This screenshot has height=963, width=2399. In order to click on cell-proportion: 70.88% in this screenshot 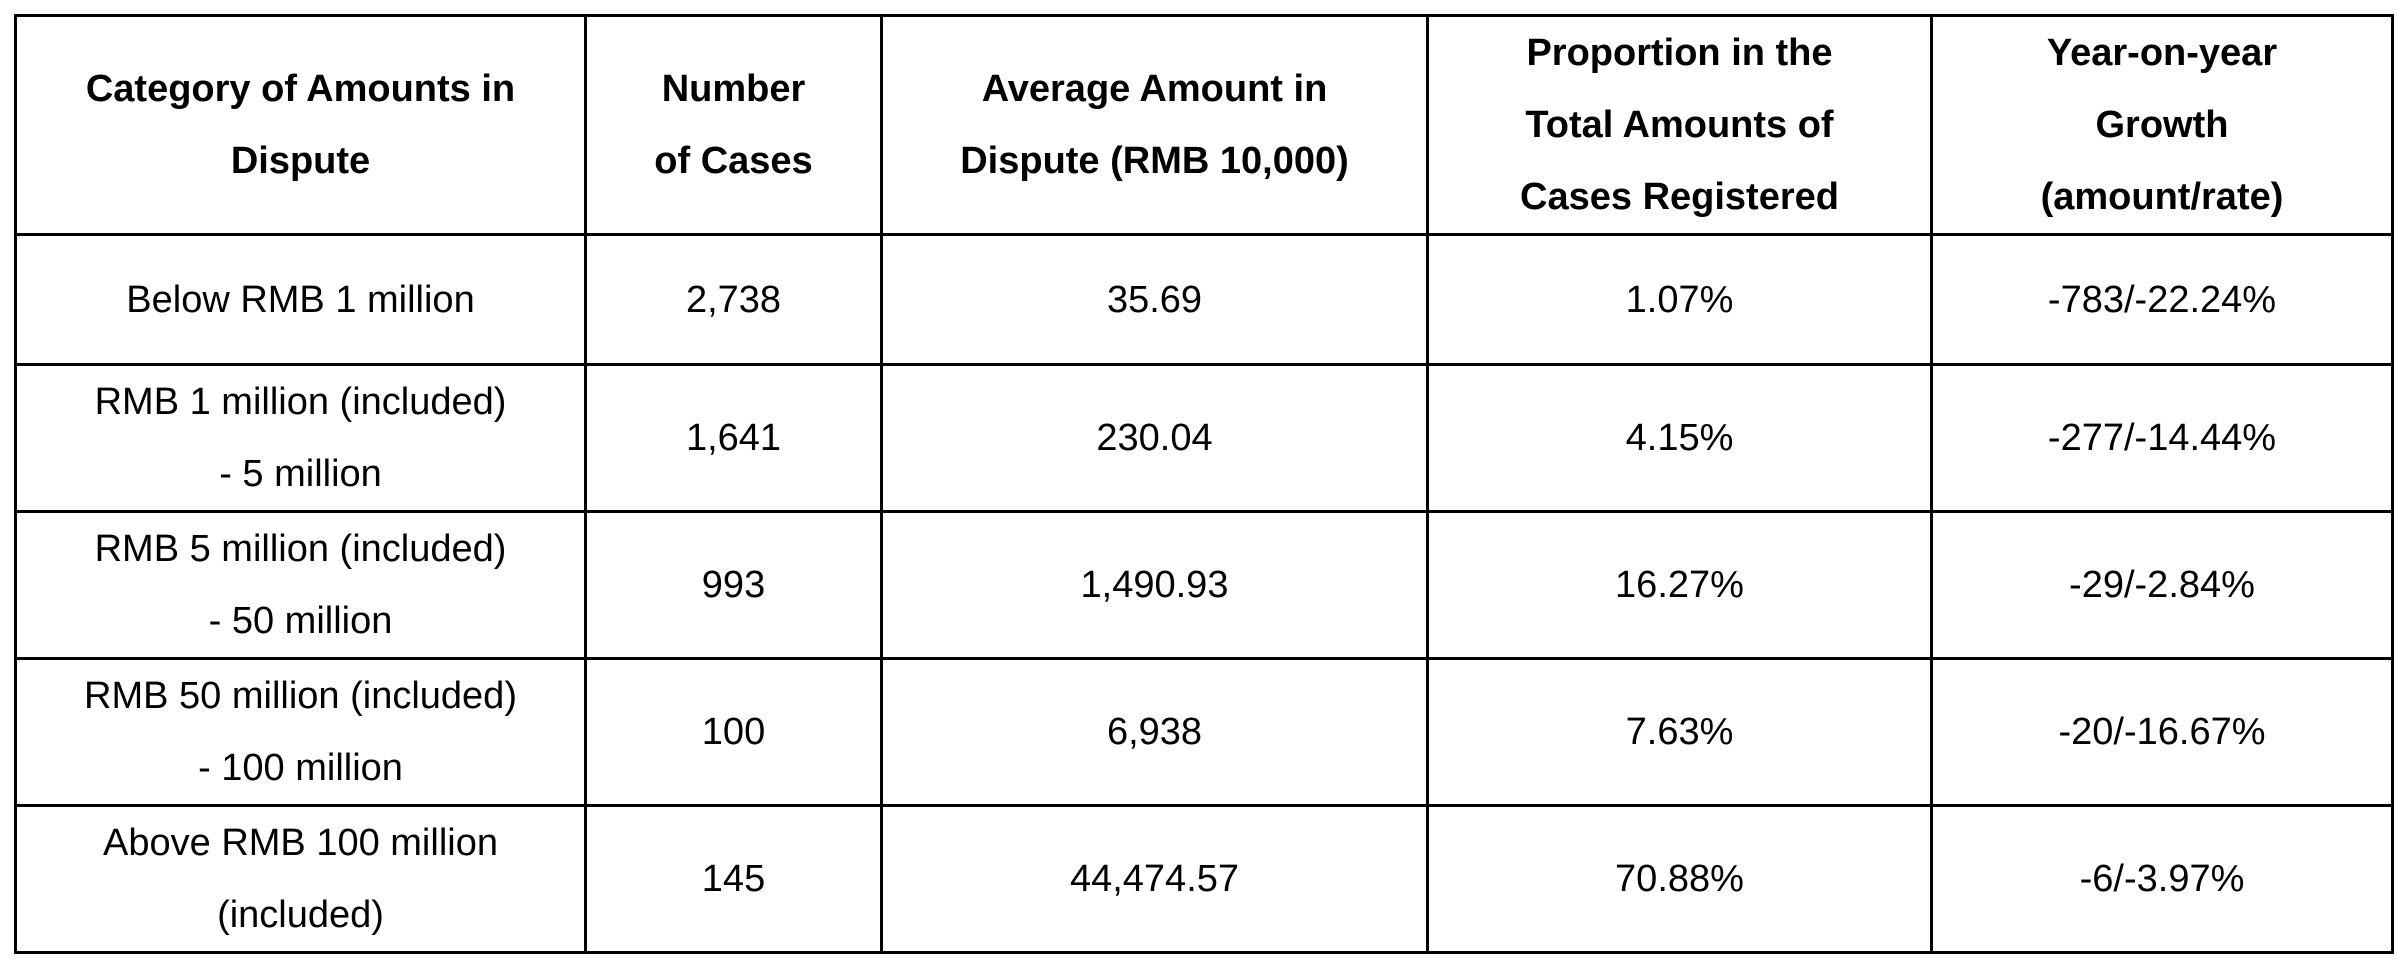, I will do `click(1679, 879)`.